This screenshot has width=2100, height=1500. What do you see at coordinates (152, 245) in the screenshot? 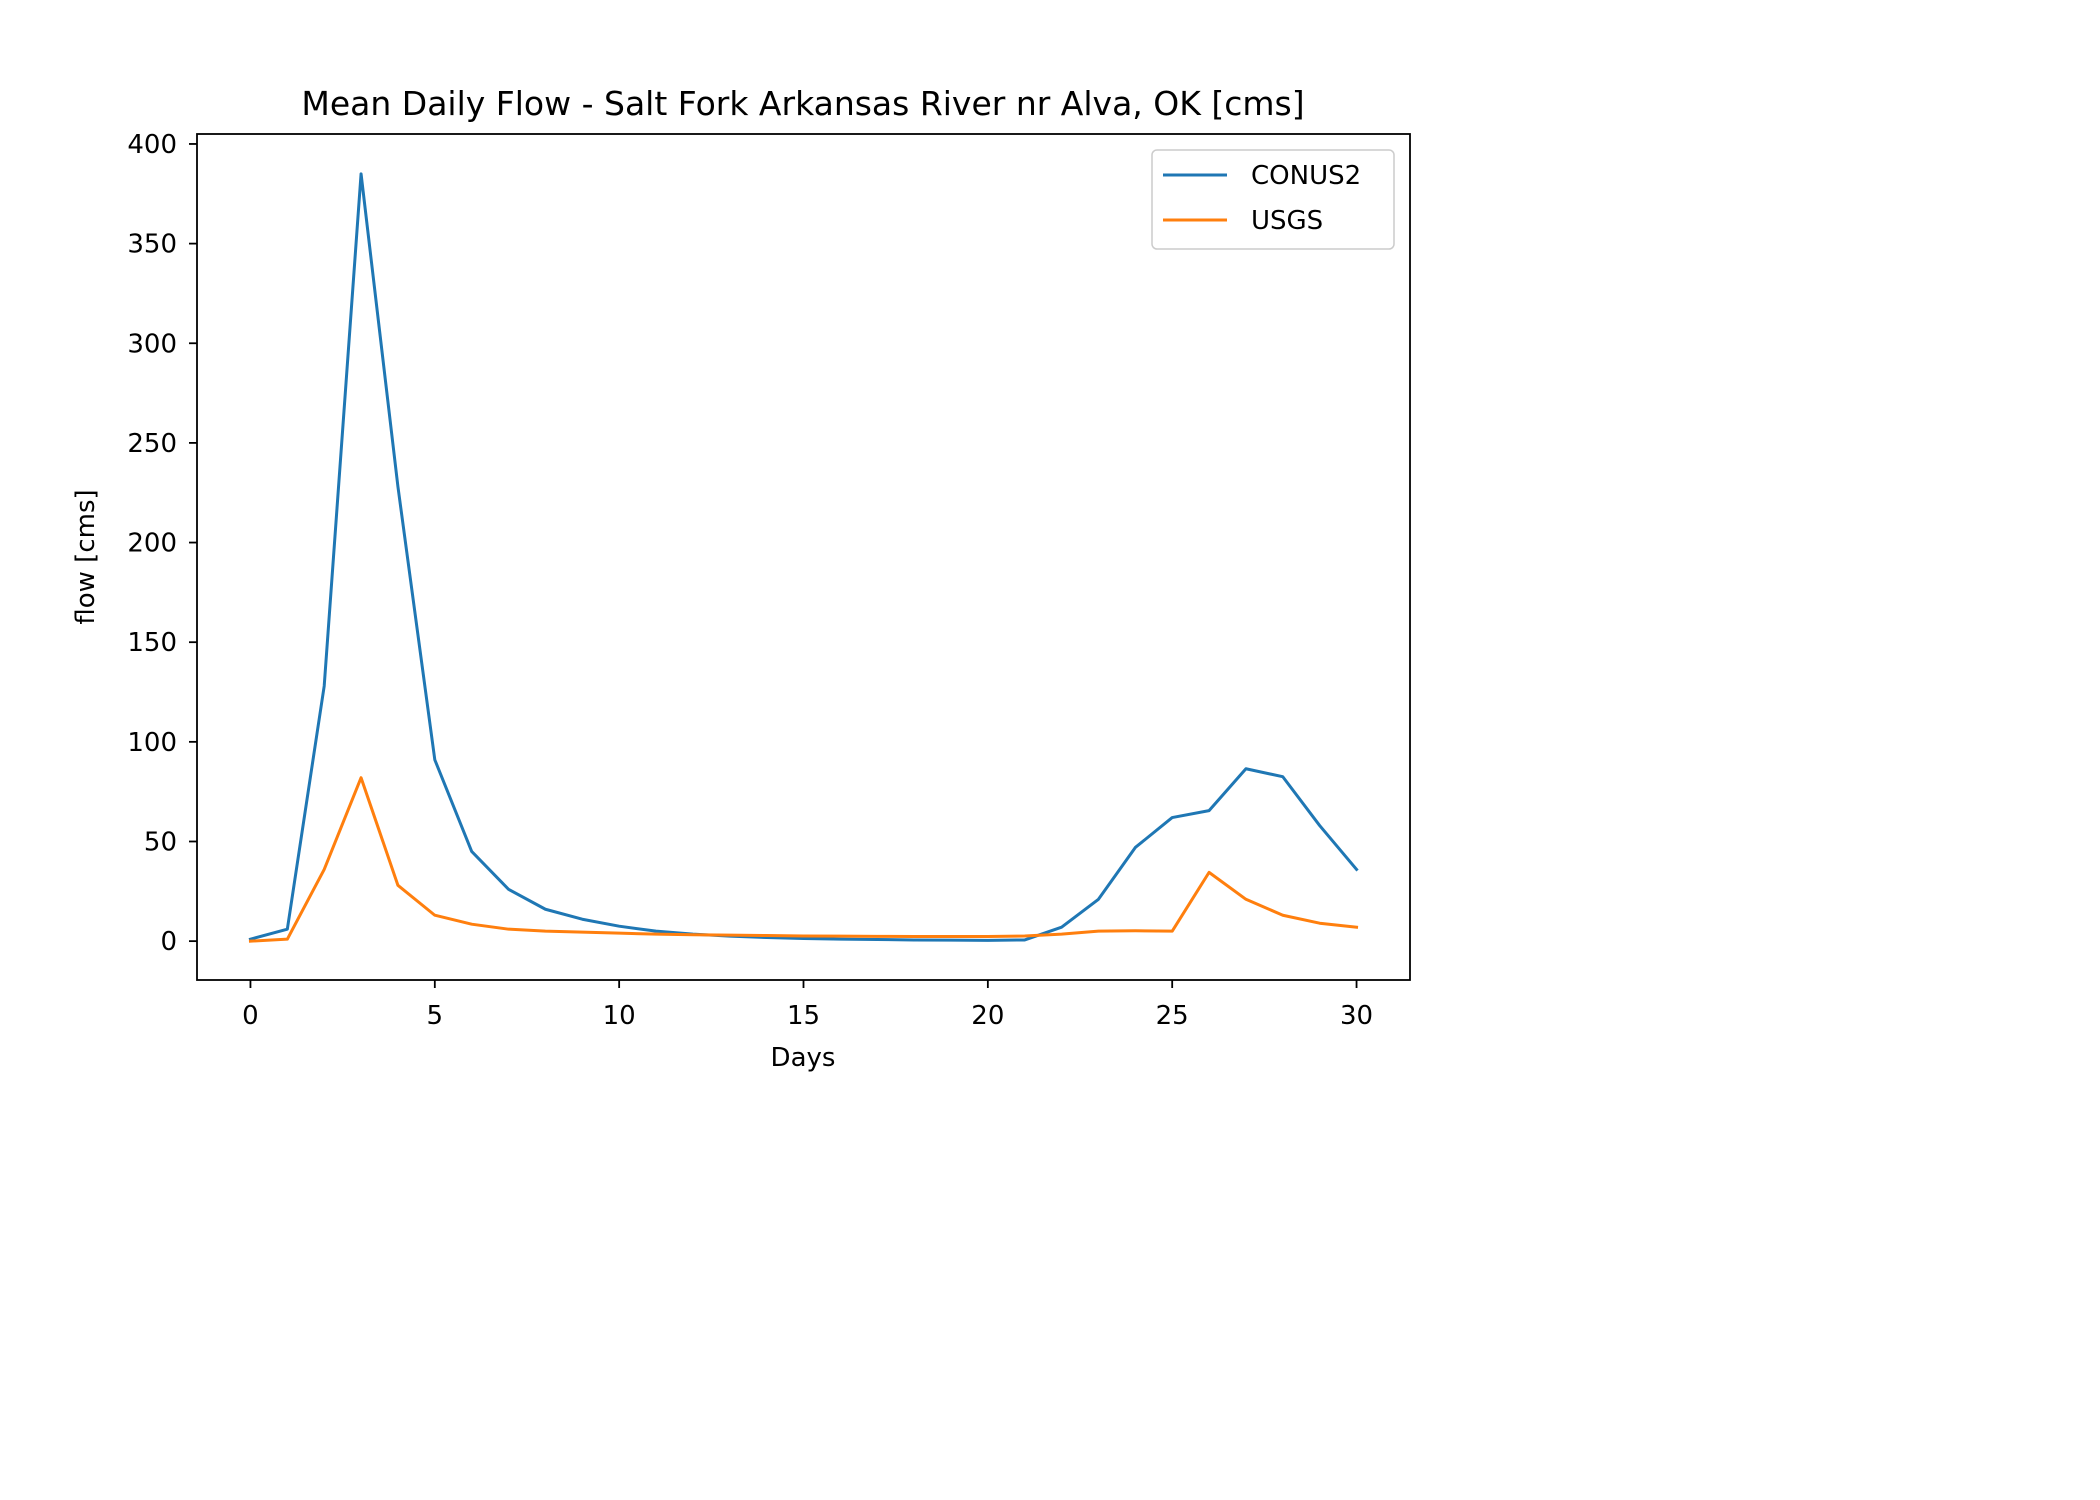
I see `y-tick-label: 350` at bounding box center [152, 245].